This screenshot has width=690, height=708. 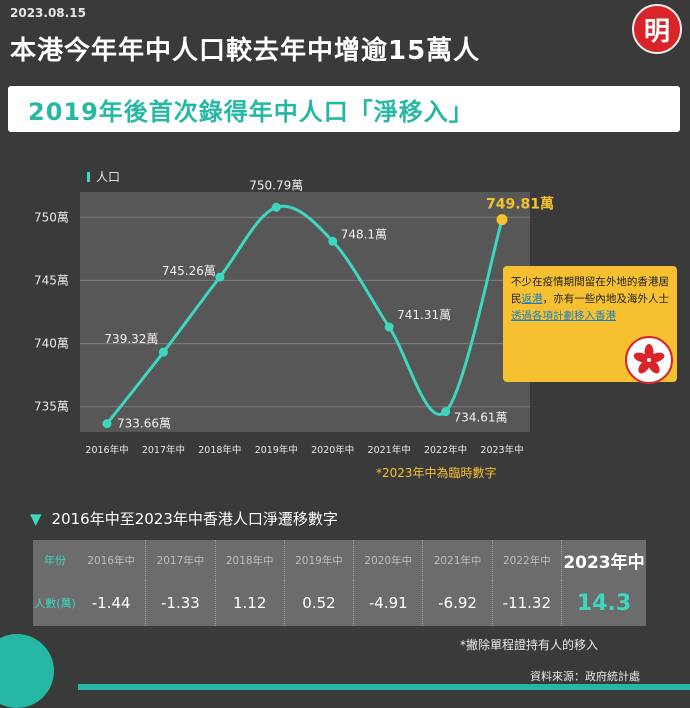 I want to click on data-label: 745.26萬, so click(x=189, y=271).